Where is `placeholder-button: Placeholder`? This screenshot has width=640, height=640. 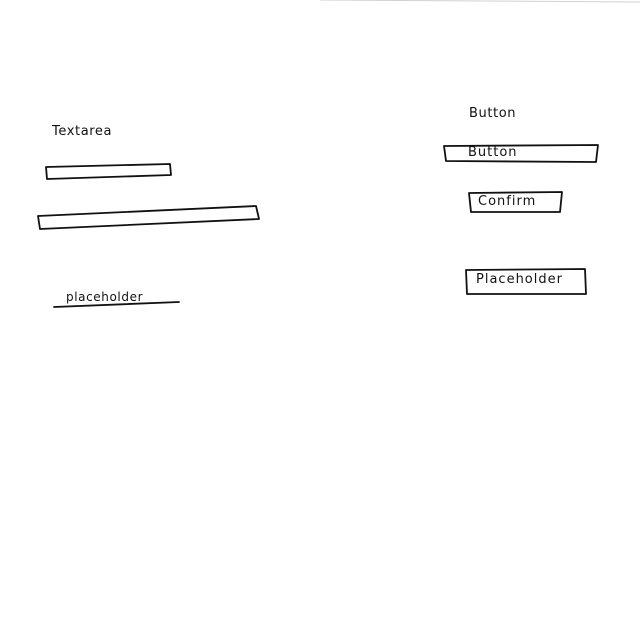
placeholder-button: Placeholder is located at coordinates (526, 281).